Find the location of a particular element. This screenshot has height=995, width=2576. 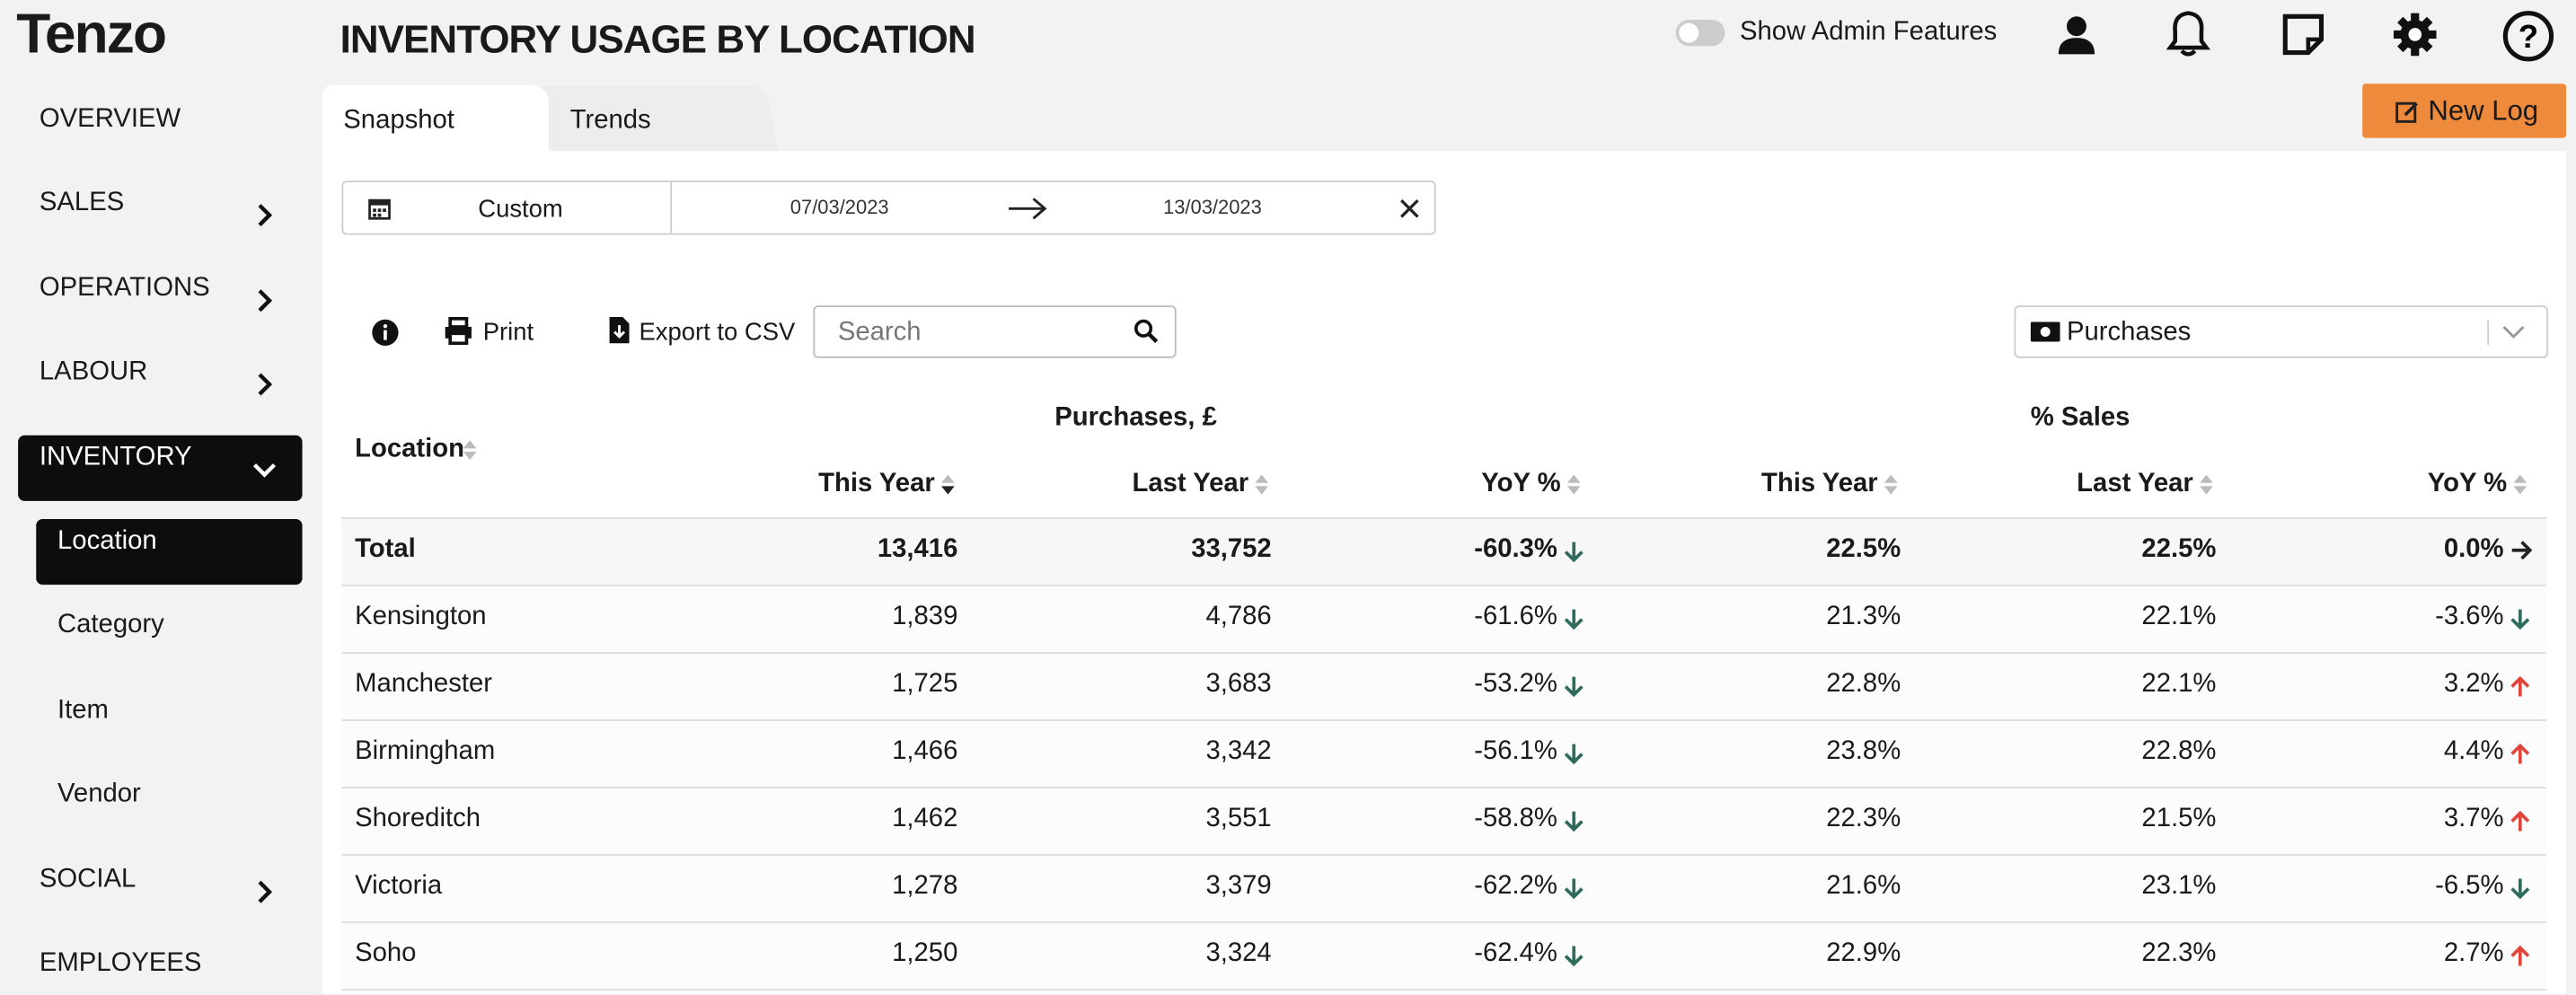

export-icon is located at coordinates (619, 330).